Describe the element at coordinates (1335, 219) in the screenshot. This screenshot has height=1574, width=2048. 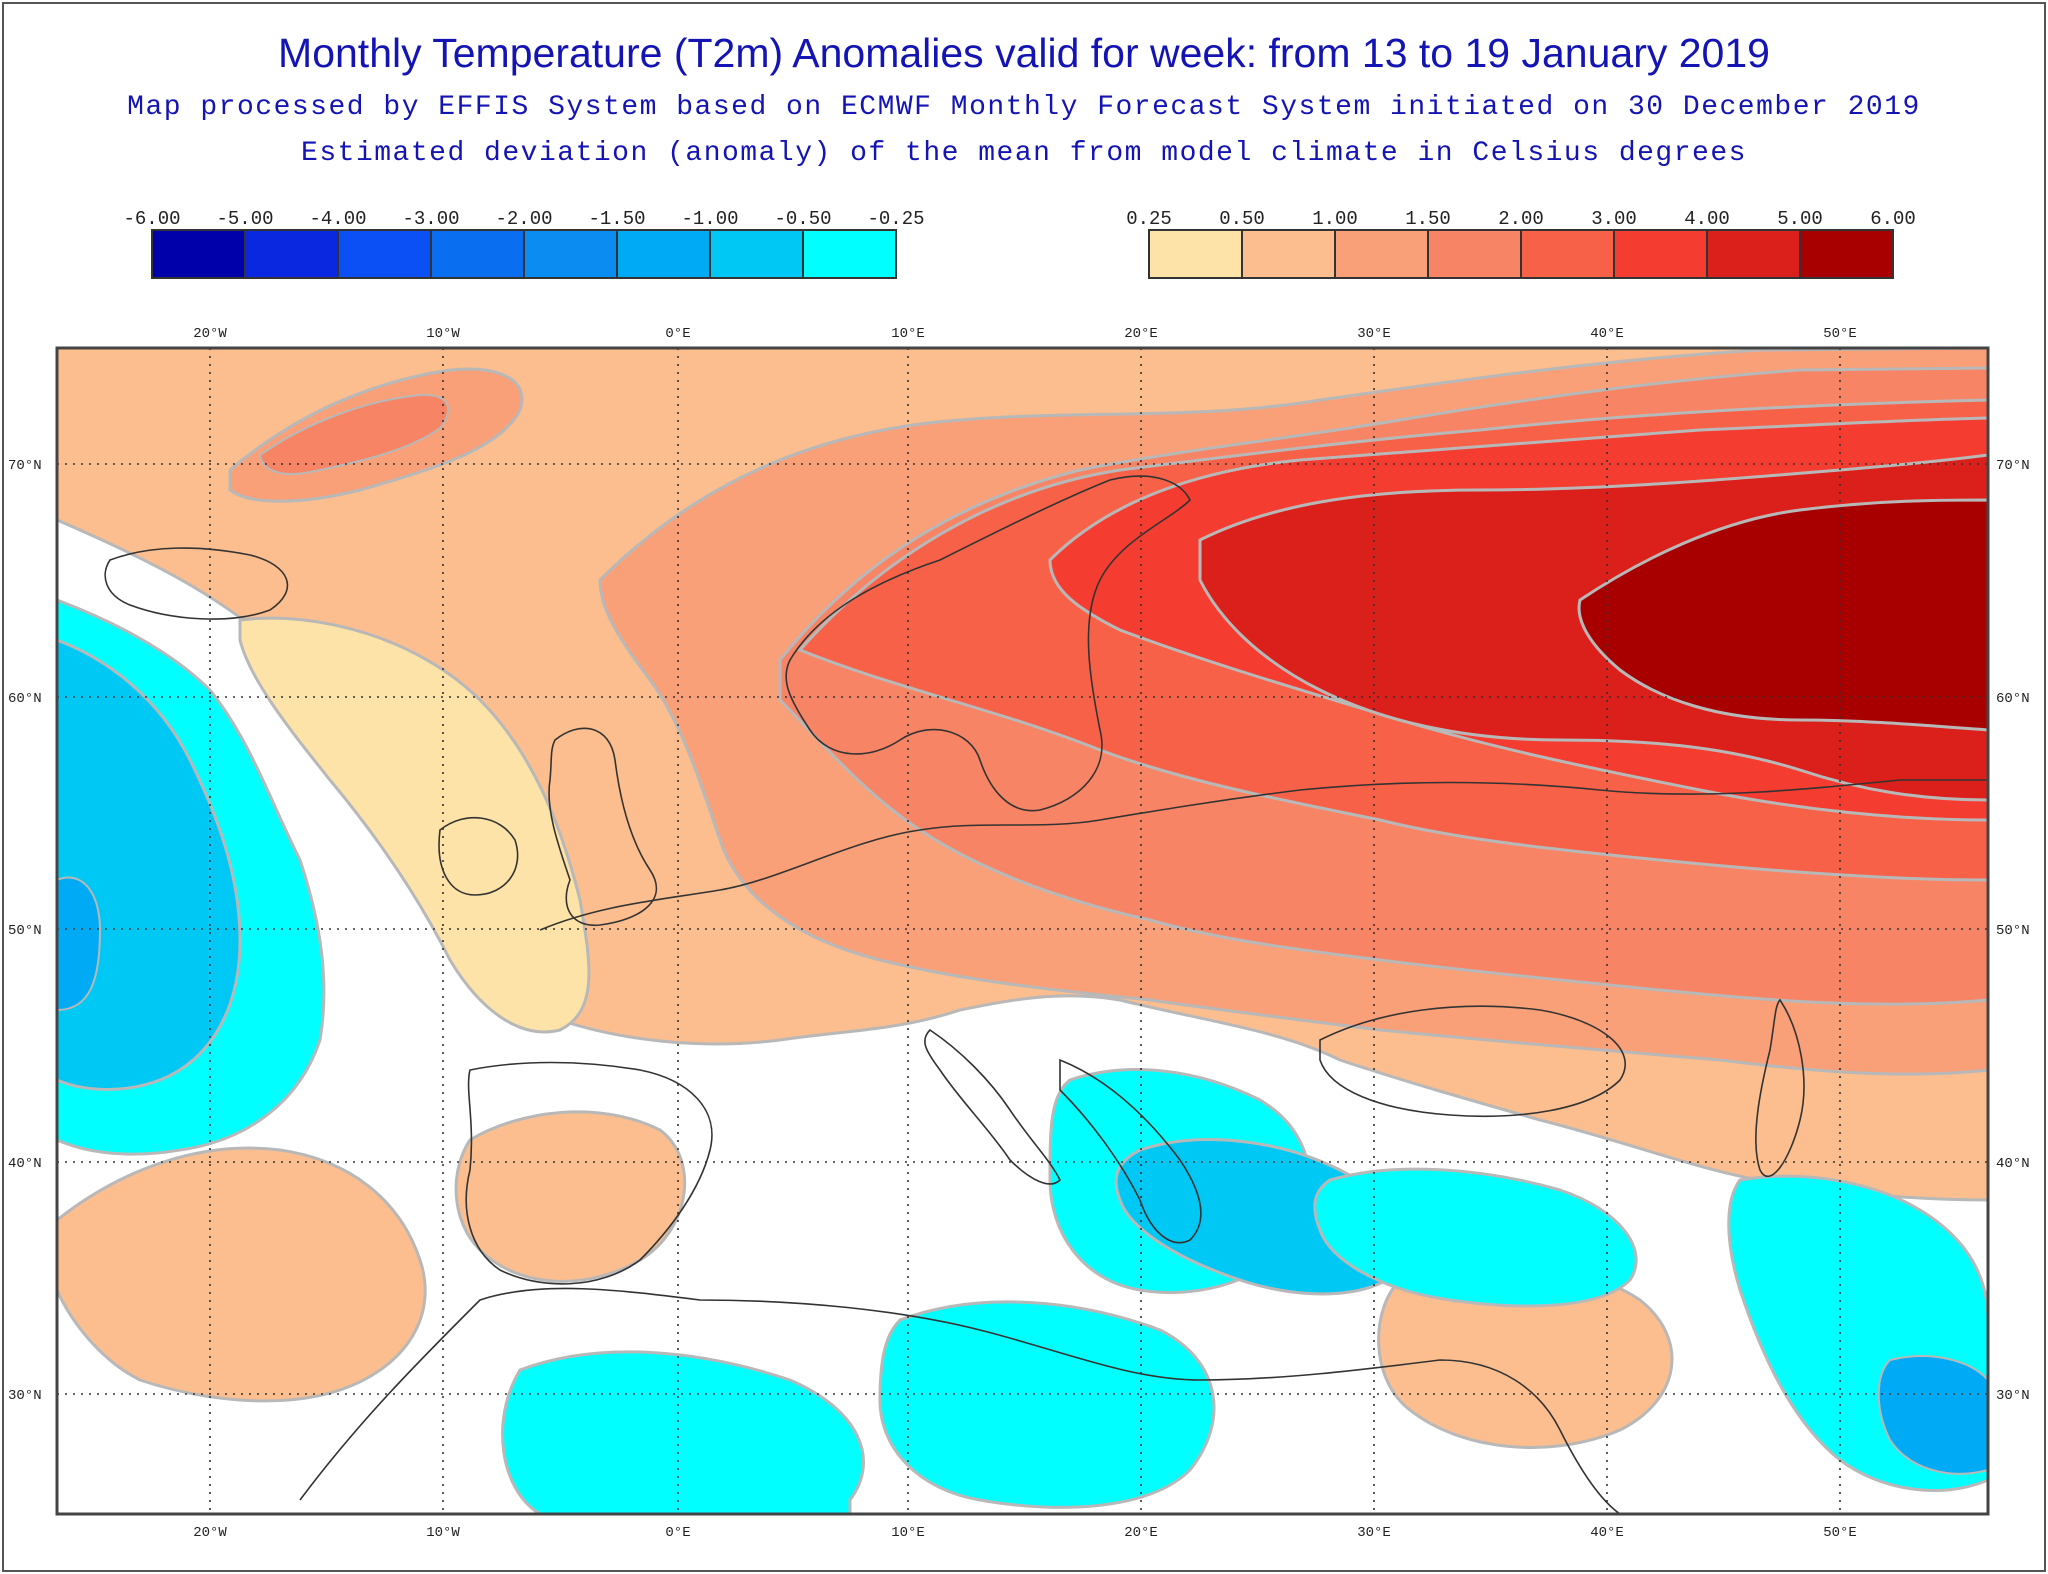
I see `warm-legend-label-2: 1.00` at that location.